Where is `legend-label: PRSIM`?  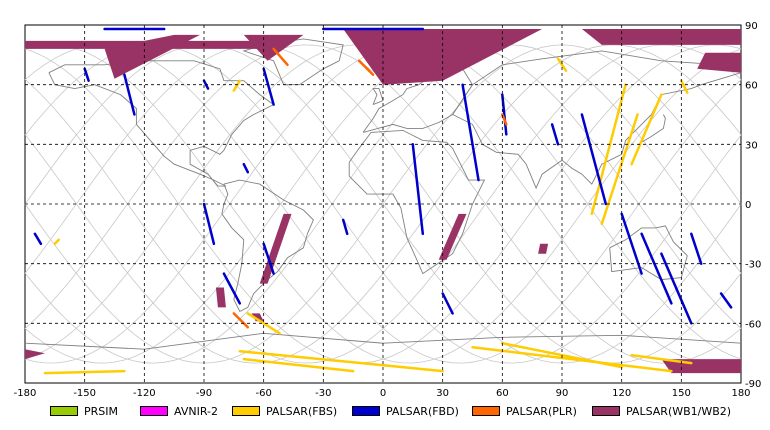
legend-label: PRSIM is located at coordinates (101, 411).